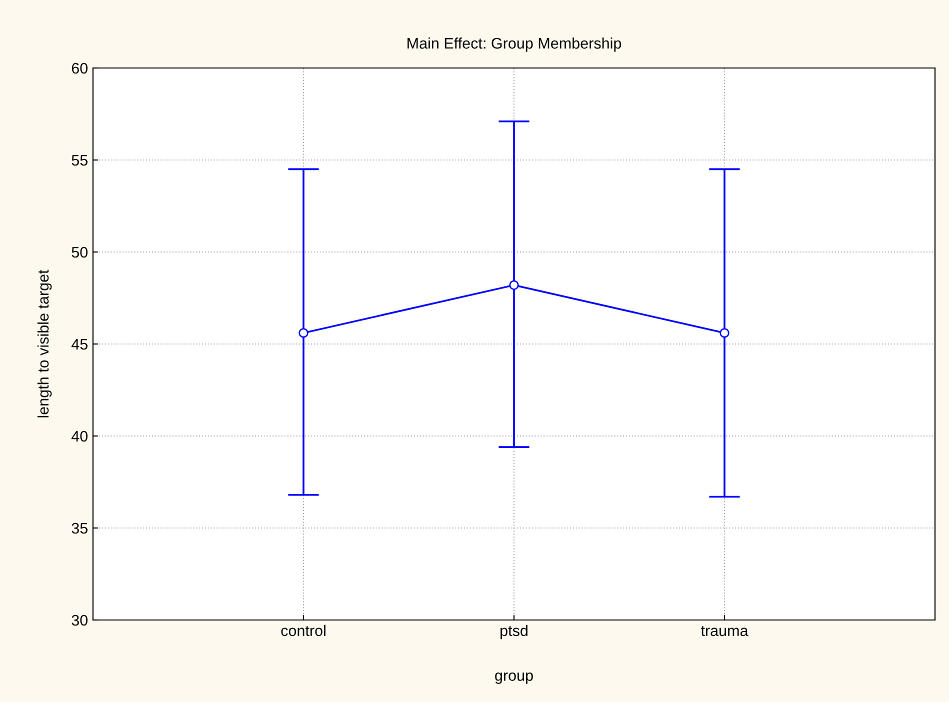 This screenshot has height=702, width=949. Describe the element at coordinates (724, 631) in the screenshot. I see `x-tick-label: trauma` at that location.